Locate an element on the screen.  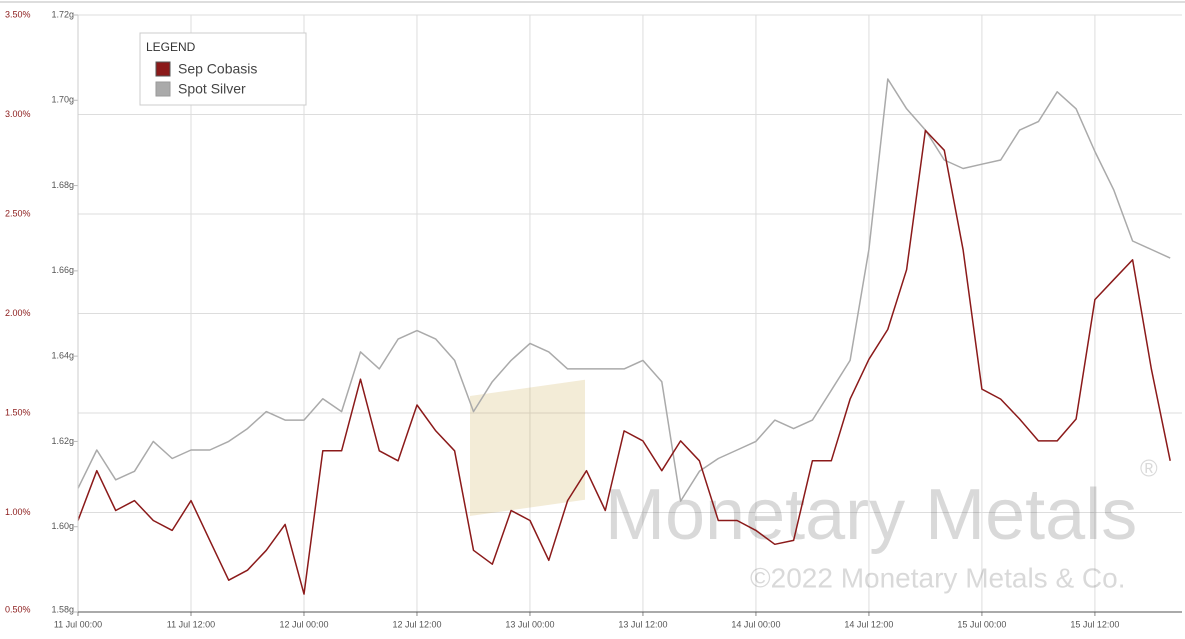
x-tick-label: 11 Jul 00:00 is located at coordinates (78, 624).